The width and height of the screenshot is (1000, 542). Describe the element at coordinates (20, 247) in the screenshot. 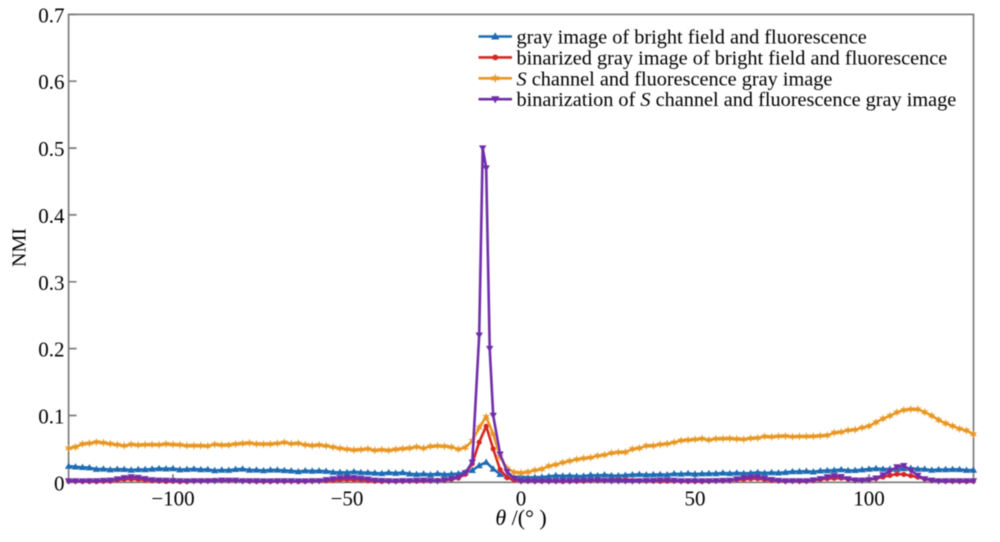

I see `svg-text: NMI` at that location.